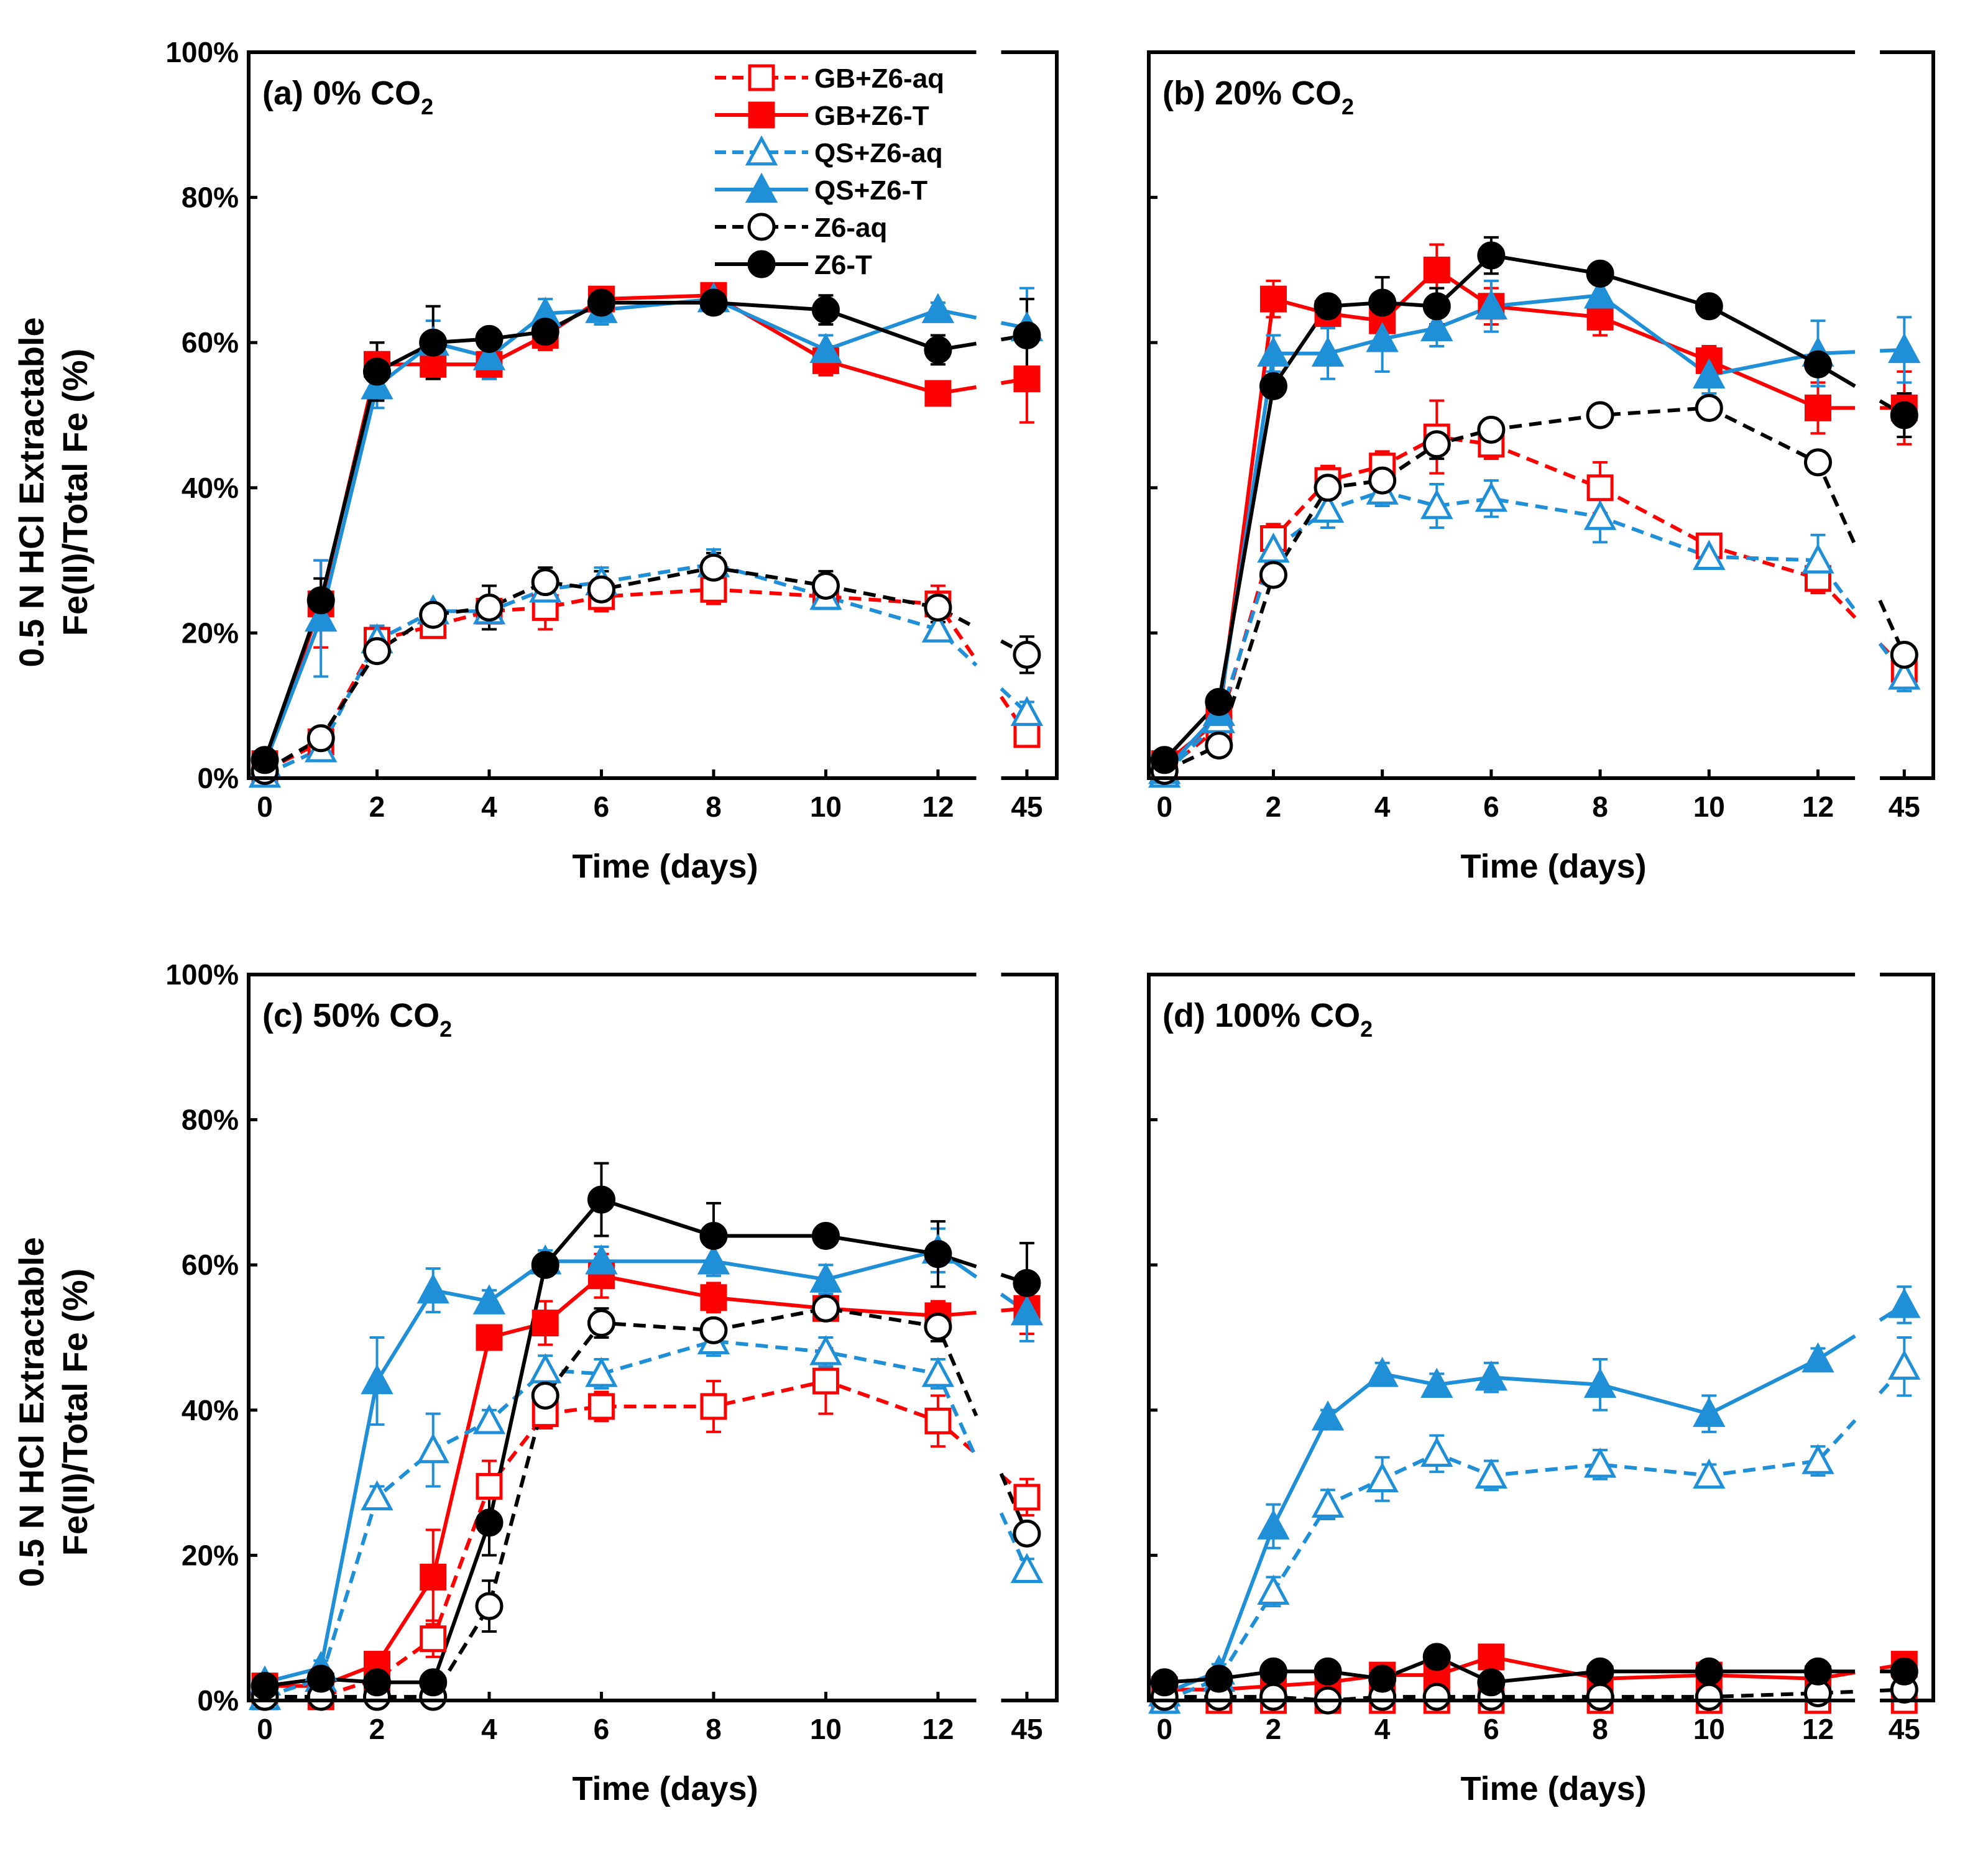 This screenshot has height=1854, width=1988. I want to click on legend-label: Z6-aq, so click(850, 228).